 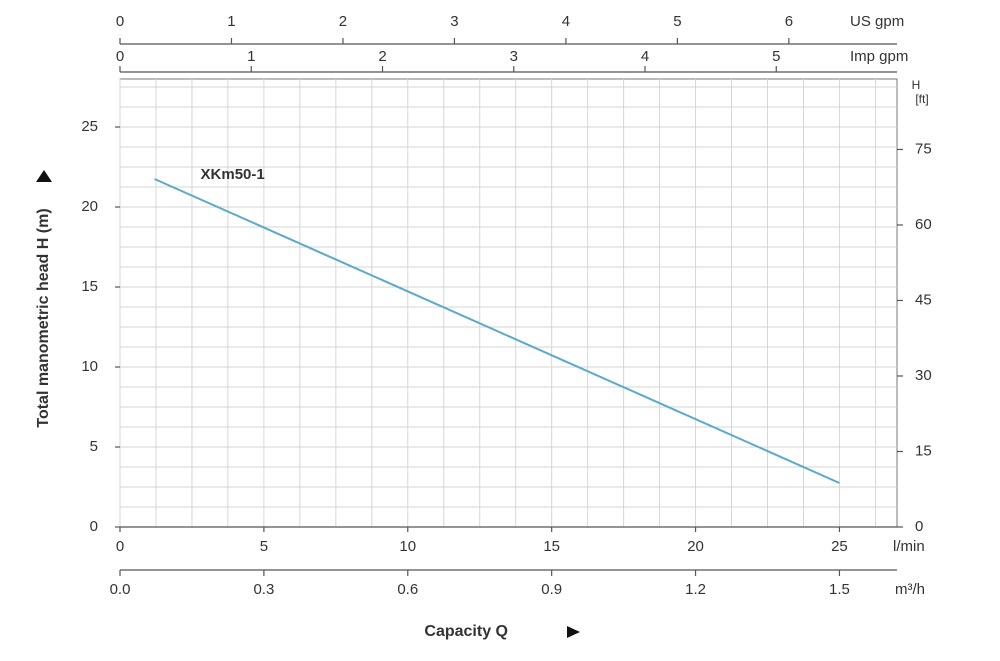 What do you see at coordinates (89, 206) in the screenshot?
I see `y-tick-label: 20` at bounding box center [89, 206].